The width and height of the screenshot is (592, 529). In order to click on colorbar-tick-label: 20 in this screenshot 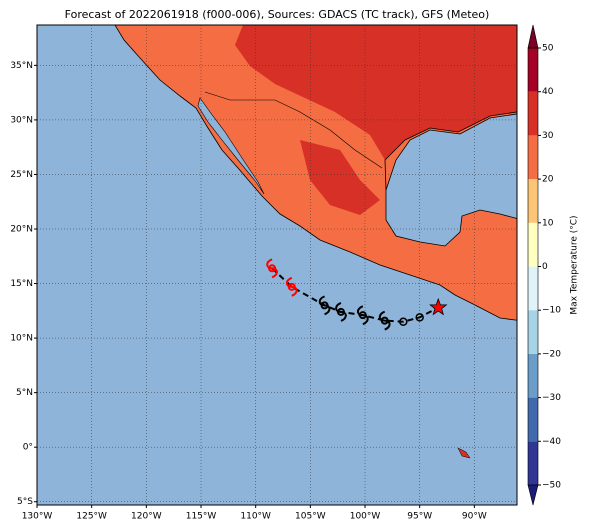, I will do `click(548, 180)`.